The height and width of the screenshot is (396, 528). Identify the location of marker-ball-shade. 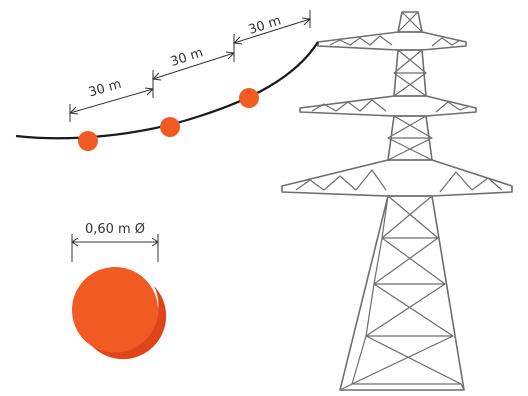
(129, 323).